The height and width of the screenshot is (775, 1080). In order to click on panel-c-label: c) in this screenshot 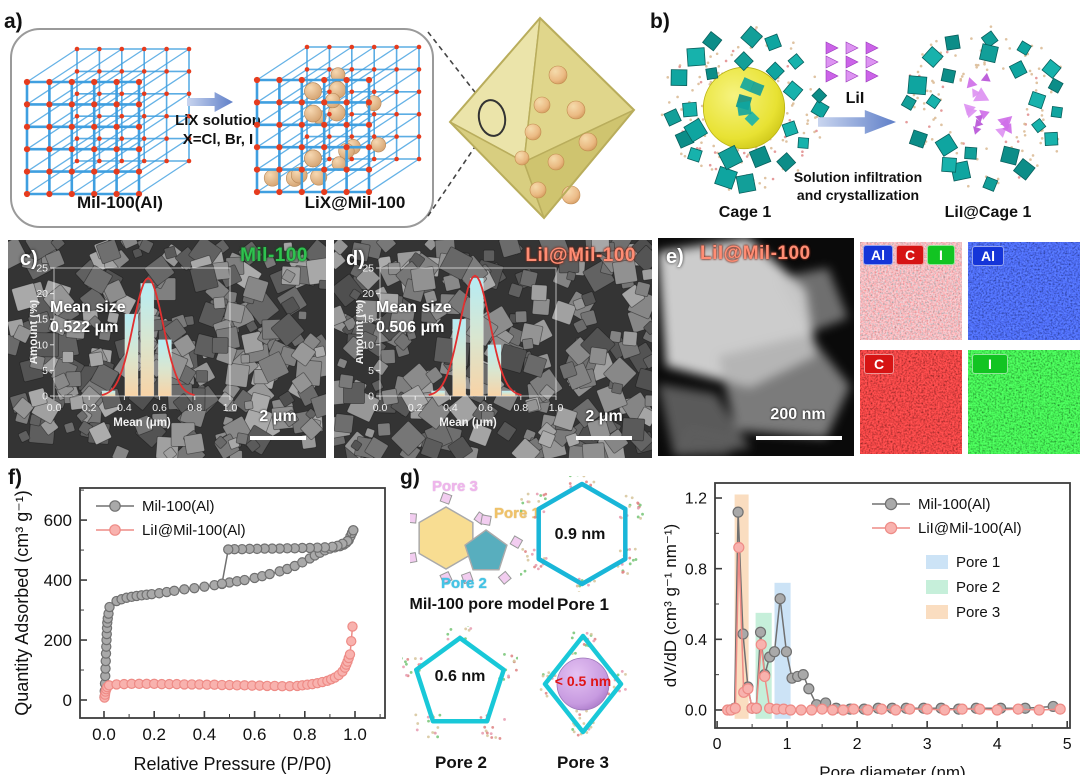, I will do `click(29, 259)`.